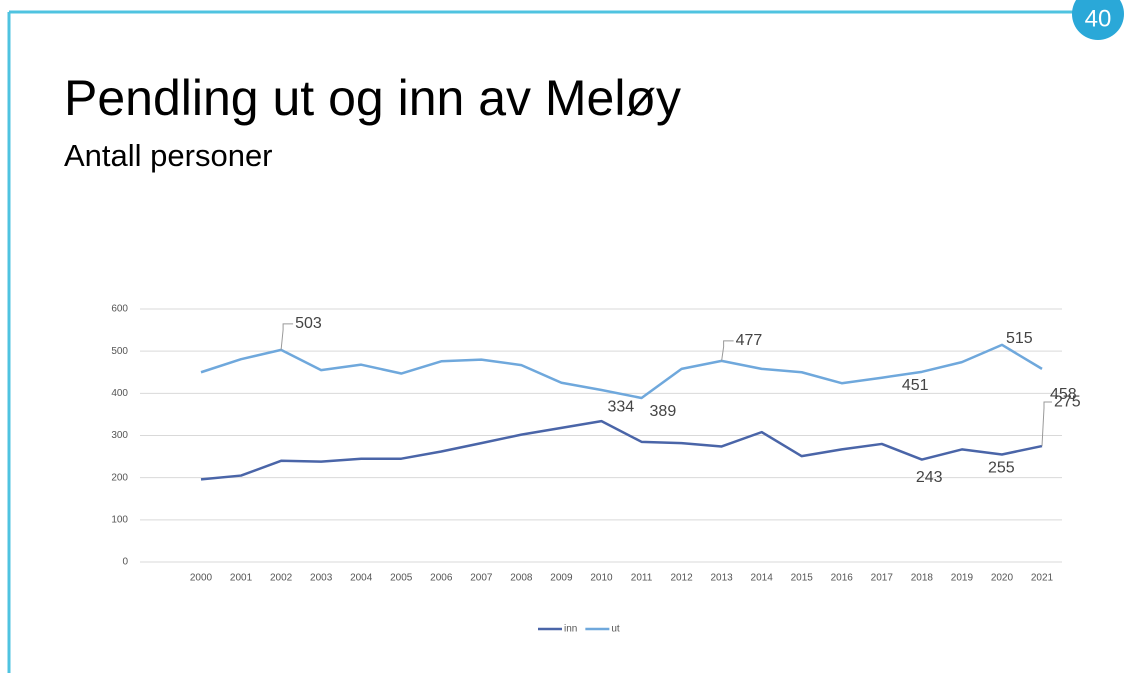  What do you see at coordinates (119, 519) in the screenshot?
I see `y-tick-label: 100` at bounding box center [119, 519].